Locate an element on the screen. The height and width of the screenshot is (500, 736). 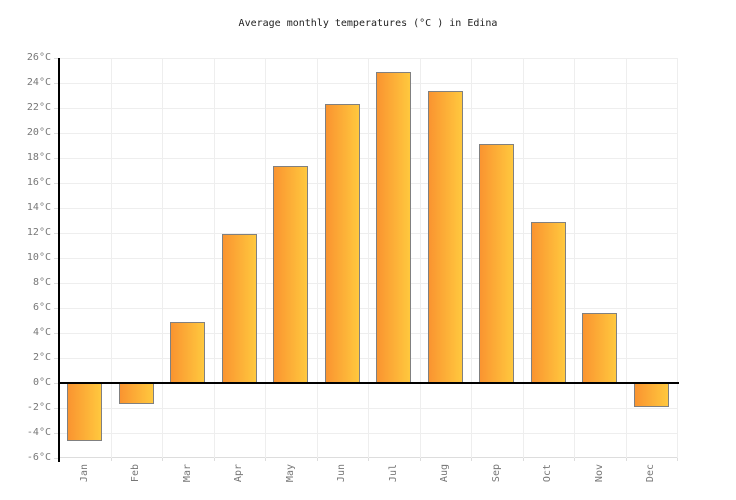
y-axis-tick-label: -6°C is located at coordinates (38, 457).